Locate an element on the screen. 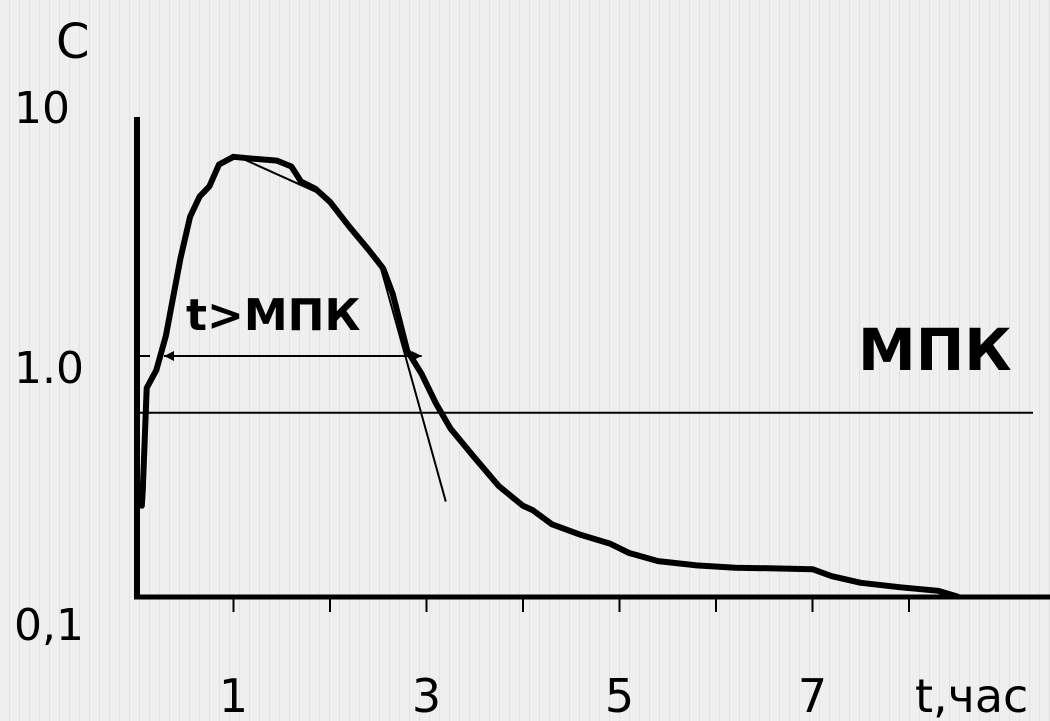 Image resolution: width=1050 pixels, height=721 pixels. tangent-line-elimination is located at coordinates (412, 380).